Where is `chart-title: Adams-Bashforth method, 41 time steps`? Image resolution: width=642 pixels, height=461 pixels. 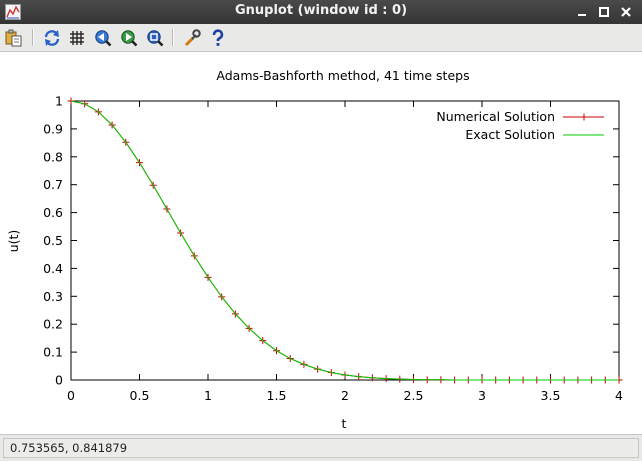 chart-title: Adams-Bashforth method, 41 time steps is located at coordinates (342, 75).